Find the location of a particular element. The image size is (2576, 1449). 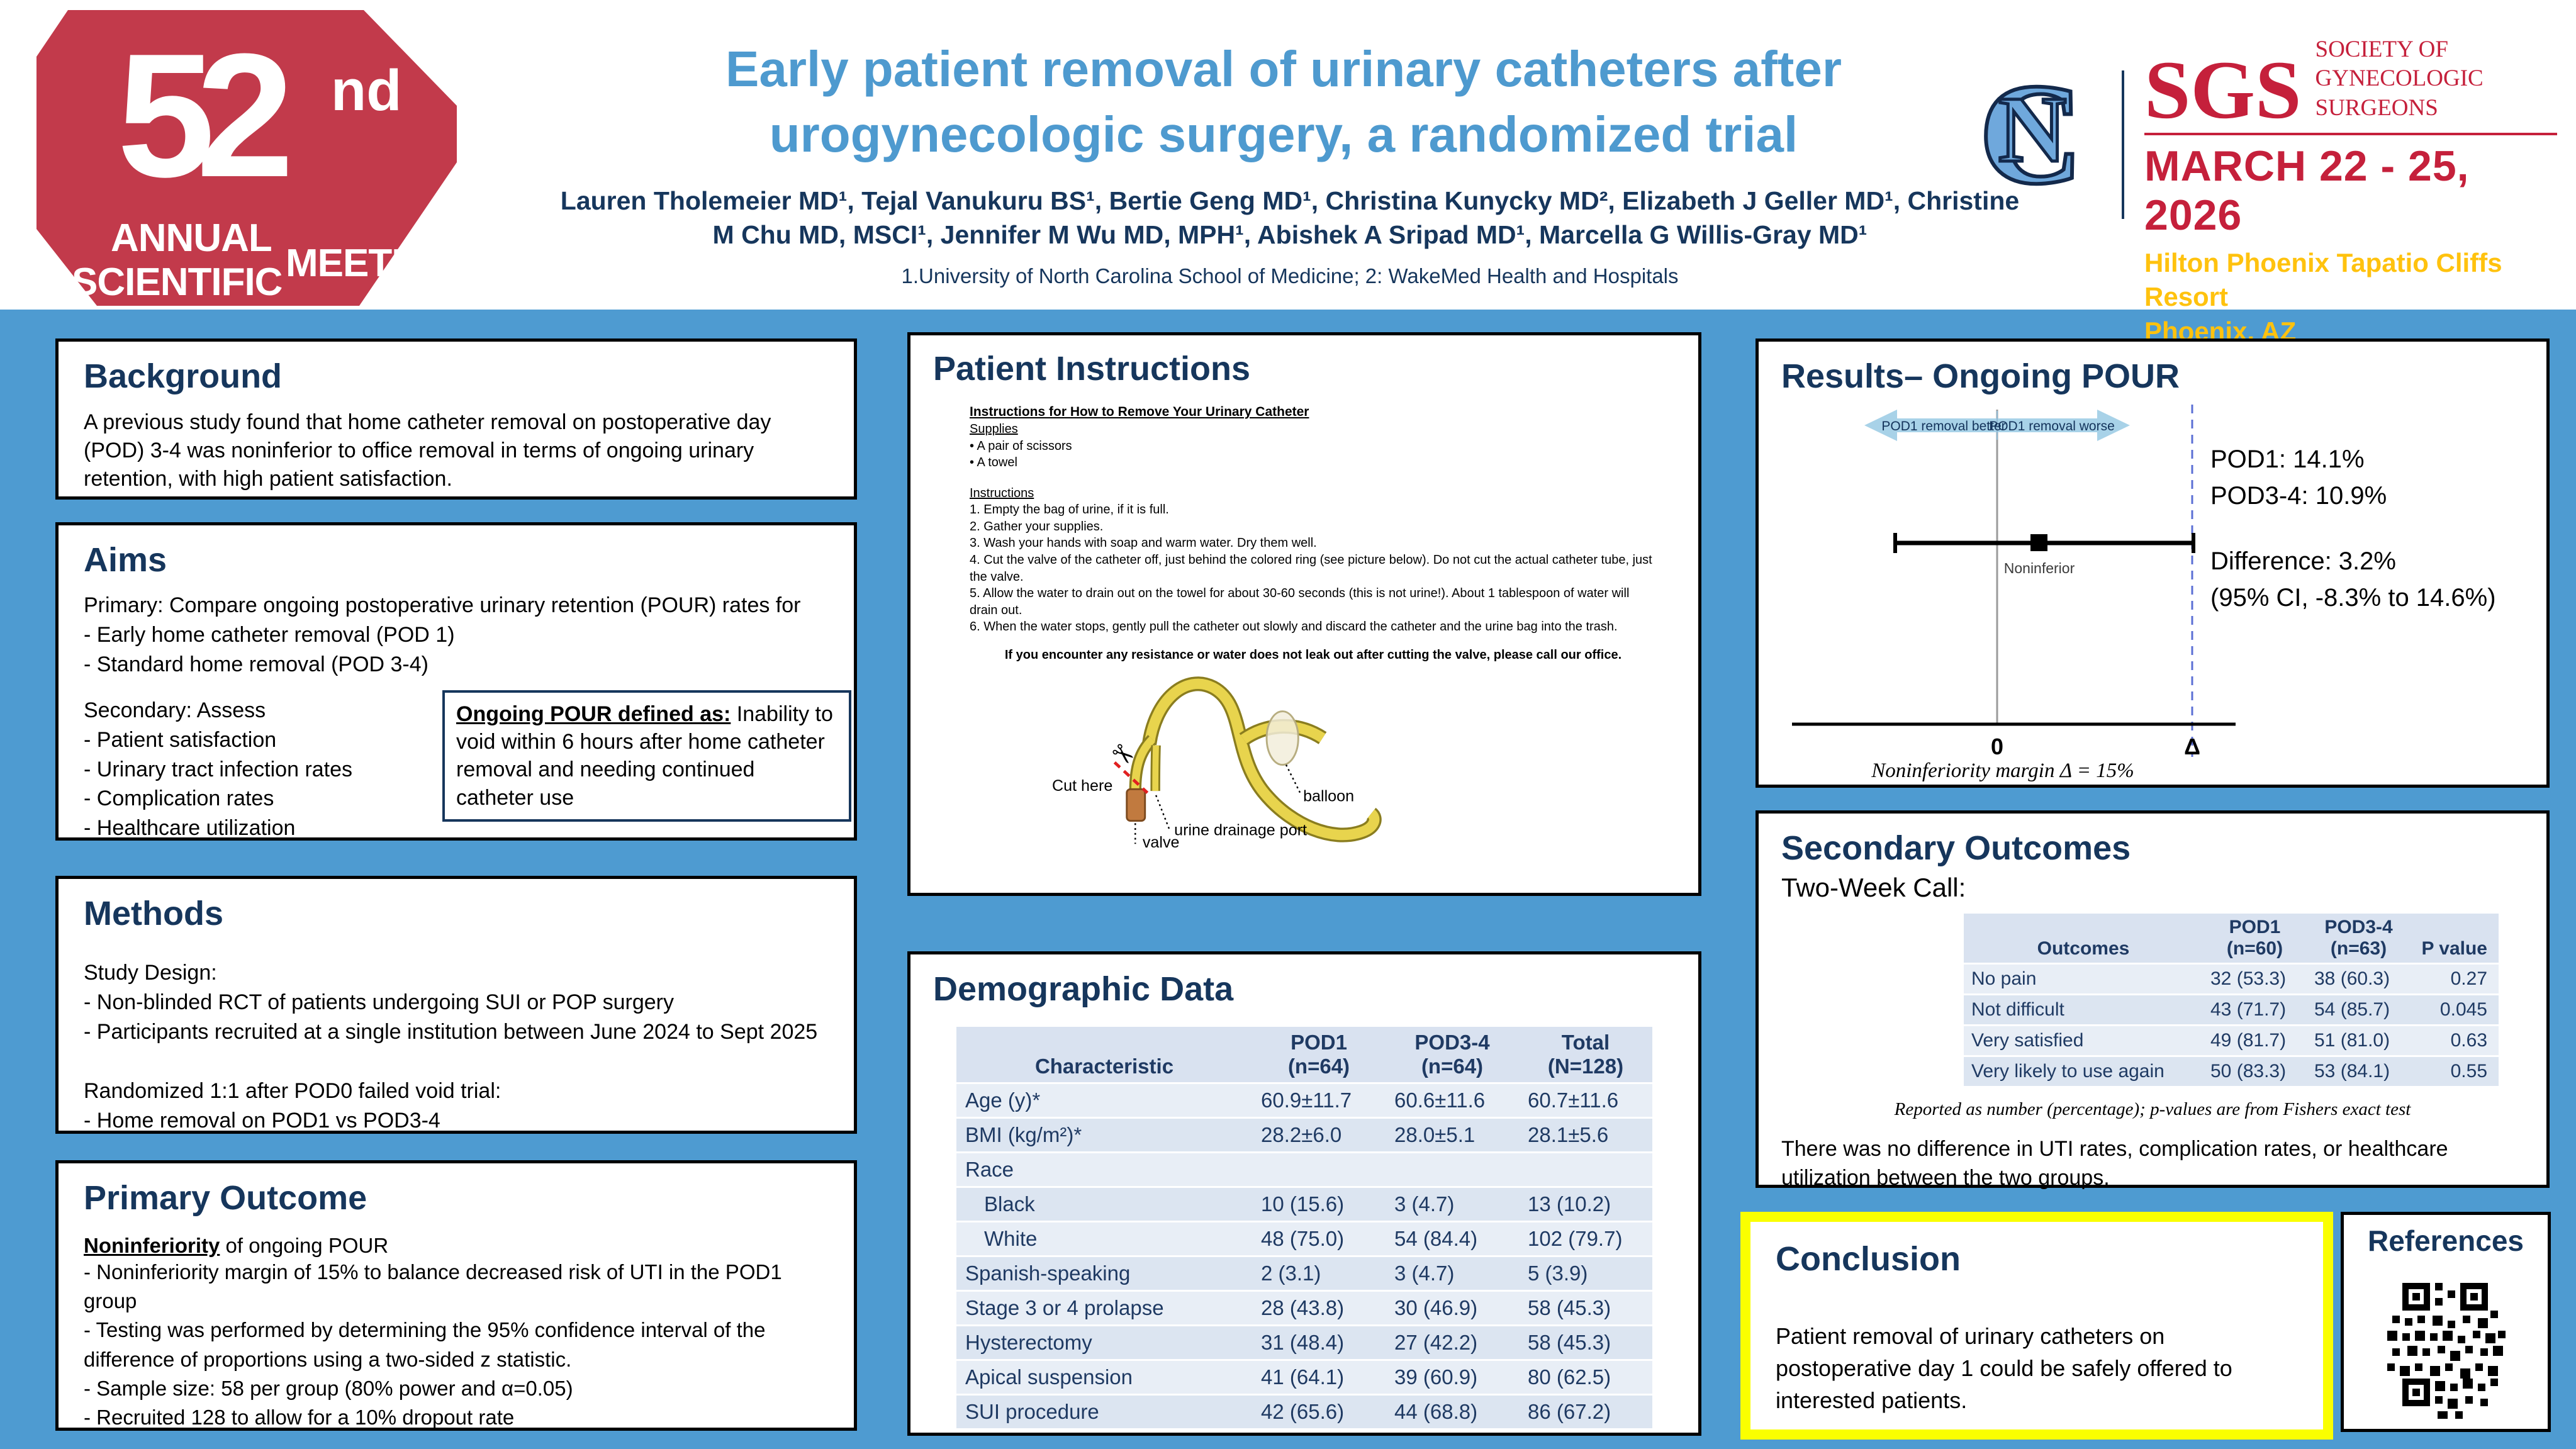

cell-label: Spanish-speaking is located at coordinates (1104, 1273).